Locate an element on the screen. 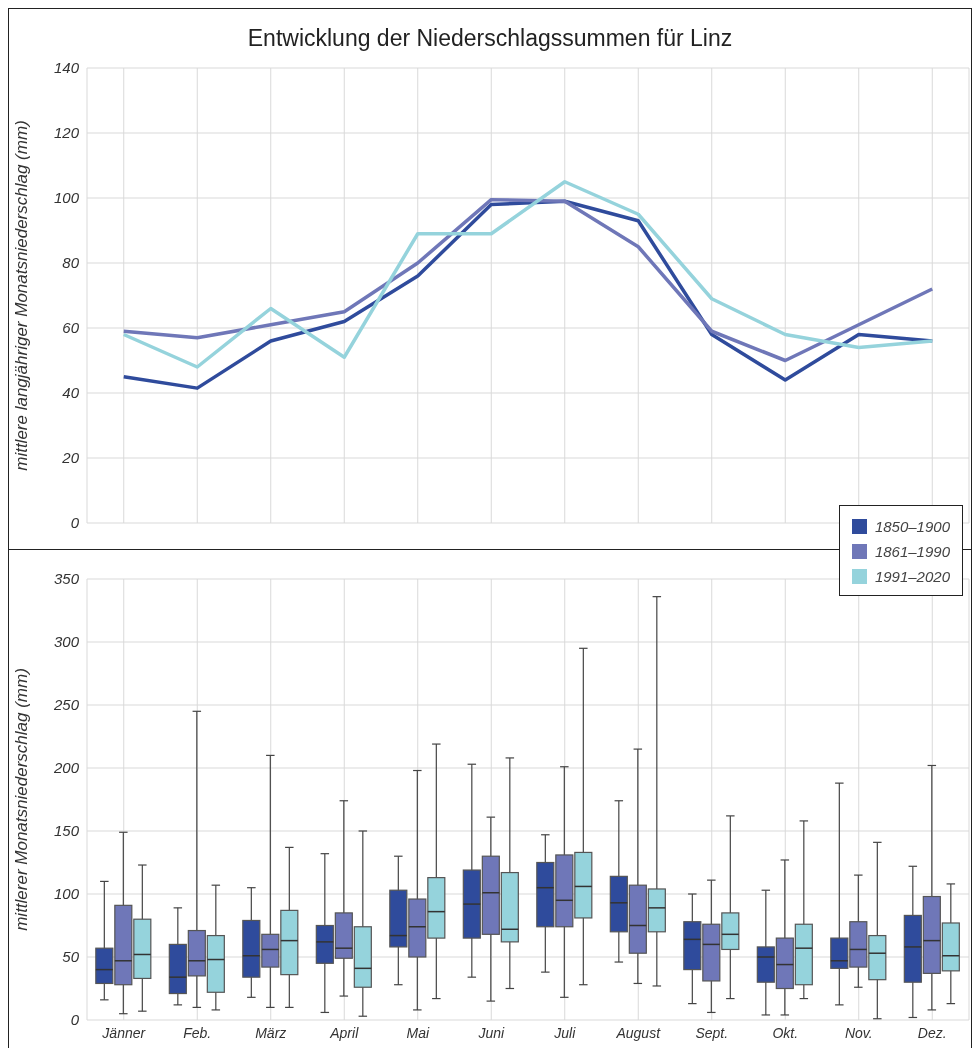 This screenshot has height=1048, width=980. y-tick-label: 350 is located at coordinates (66, 579).